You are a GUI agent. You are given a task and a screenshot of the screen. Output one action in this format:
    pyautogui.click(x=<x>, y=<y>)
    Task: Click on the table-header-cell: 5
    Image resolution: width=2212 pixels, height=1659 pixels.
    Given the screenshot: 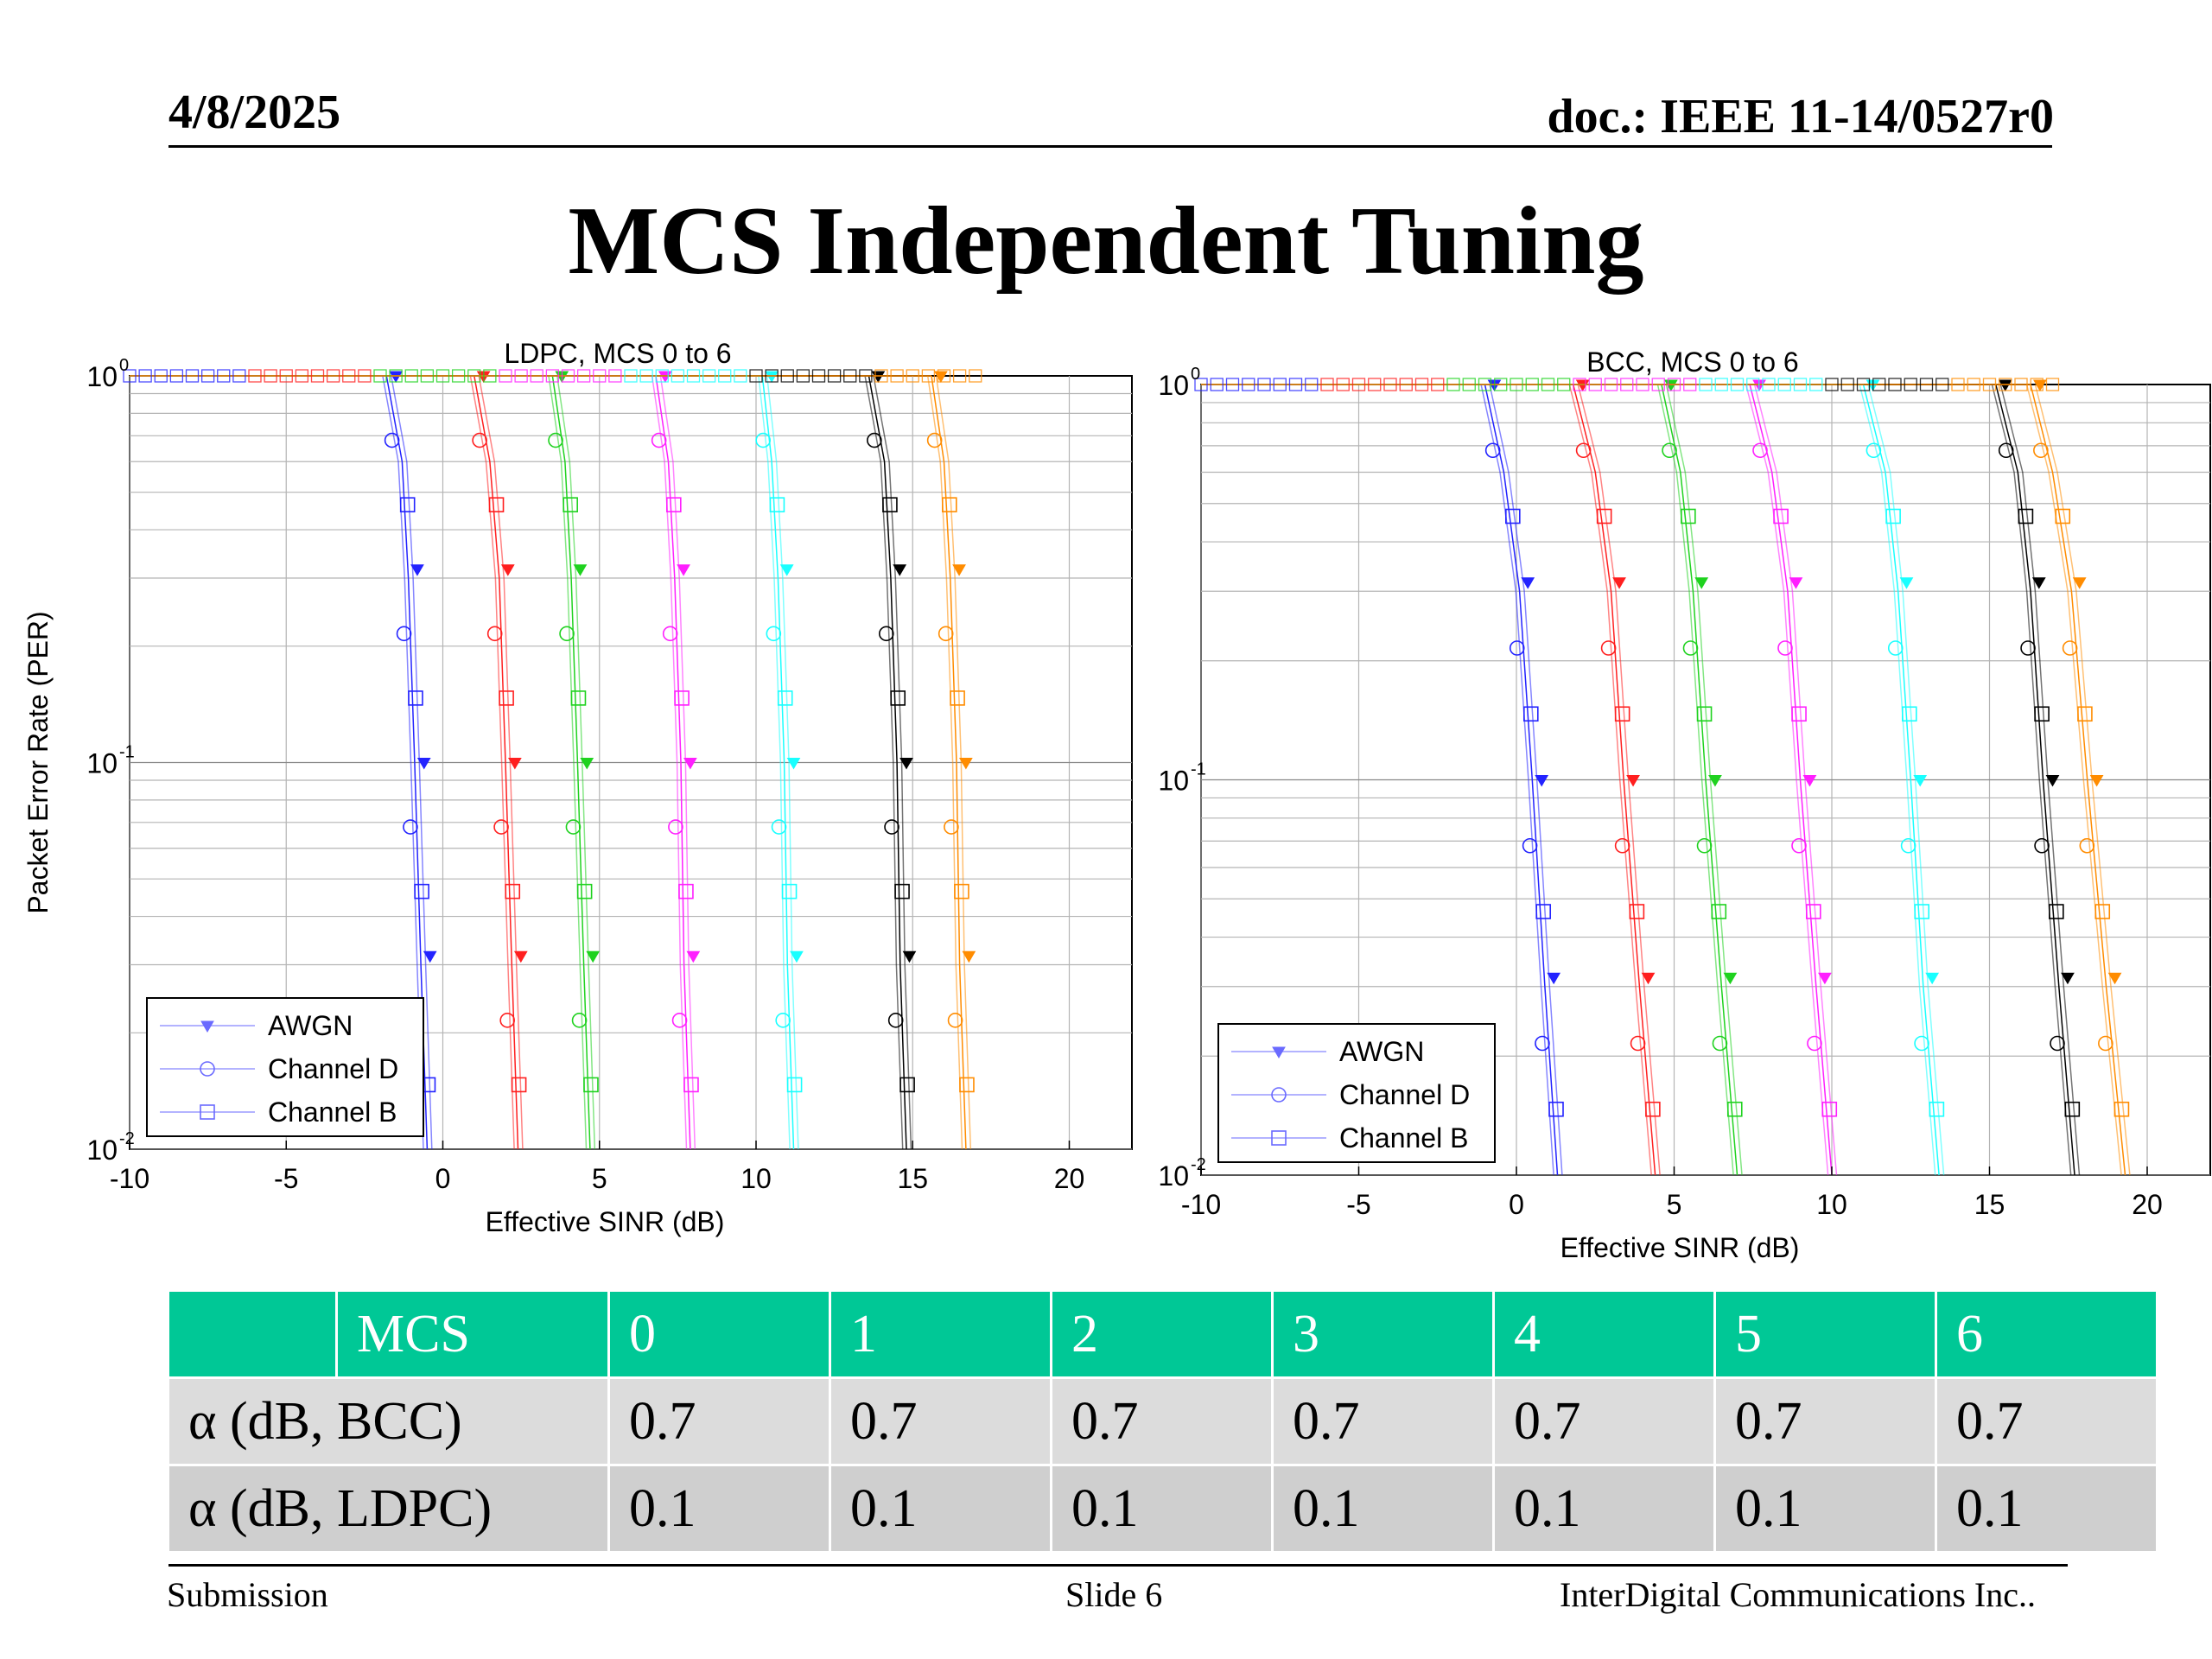 What is the action you would take?
    pyautogui.click(x=1825, y=1334)
    